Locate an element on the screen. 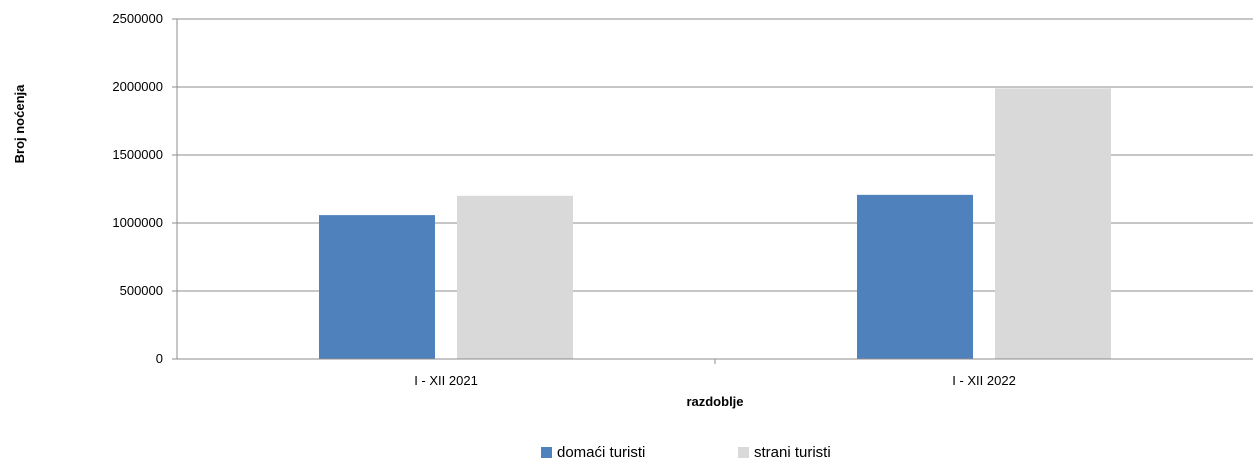 The image size is (1253, 459). legend: domaći turisti strani turisti is located at coordinates (686, 451).